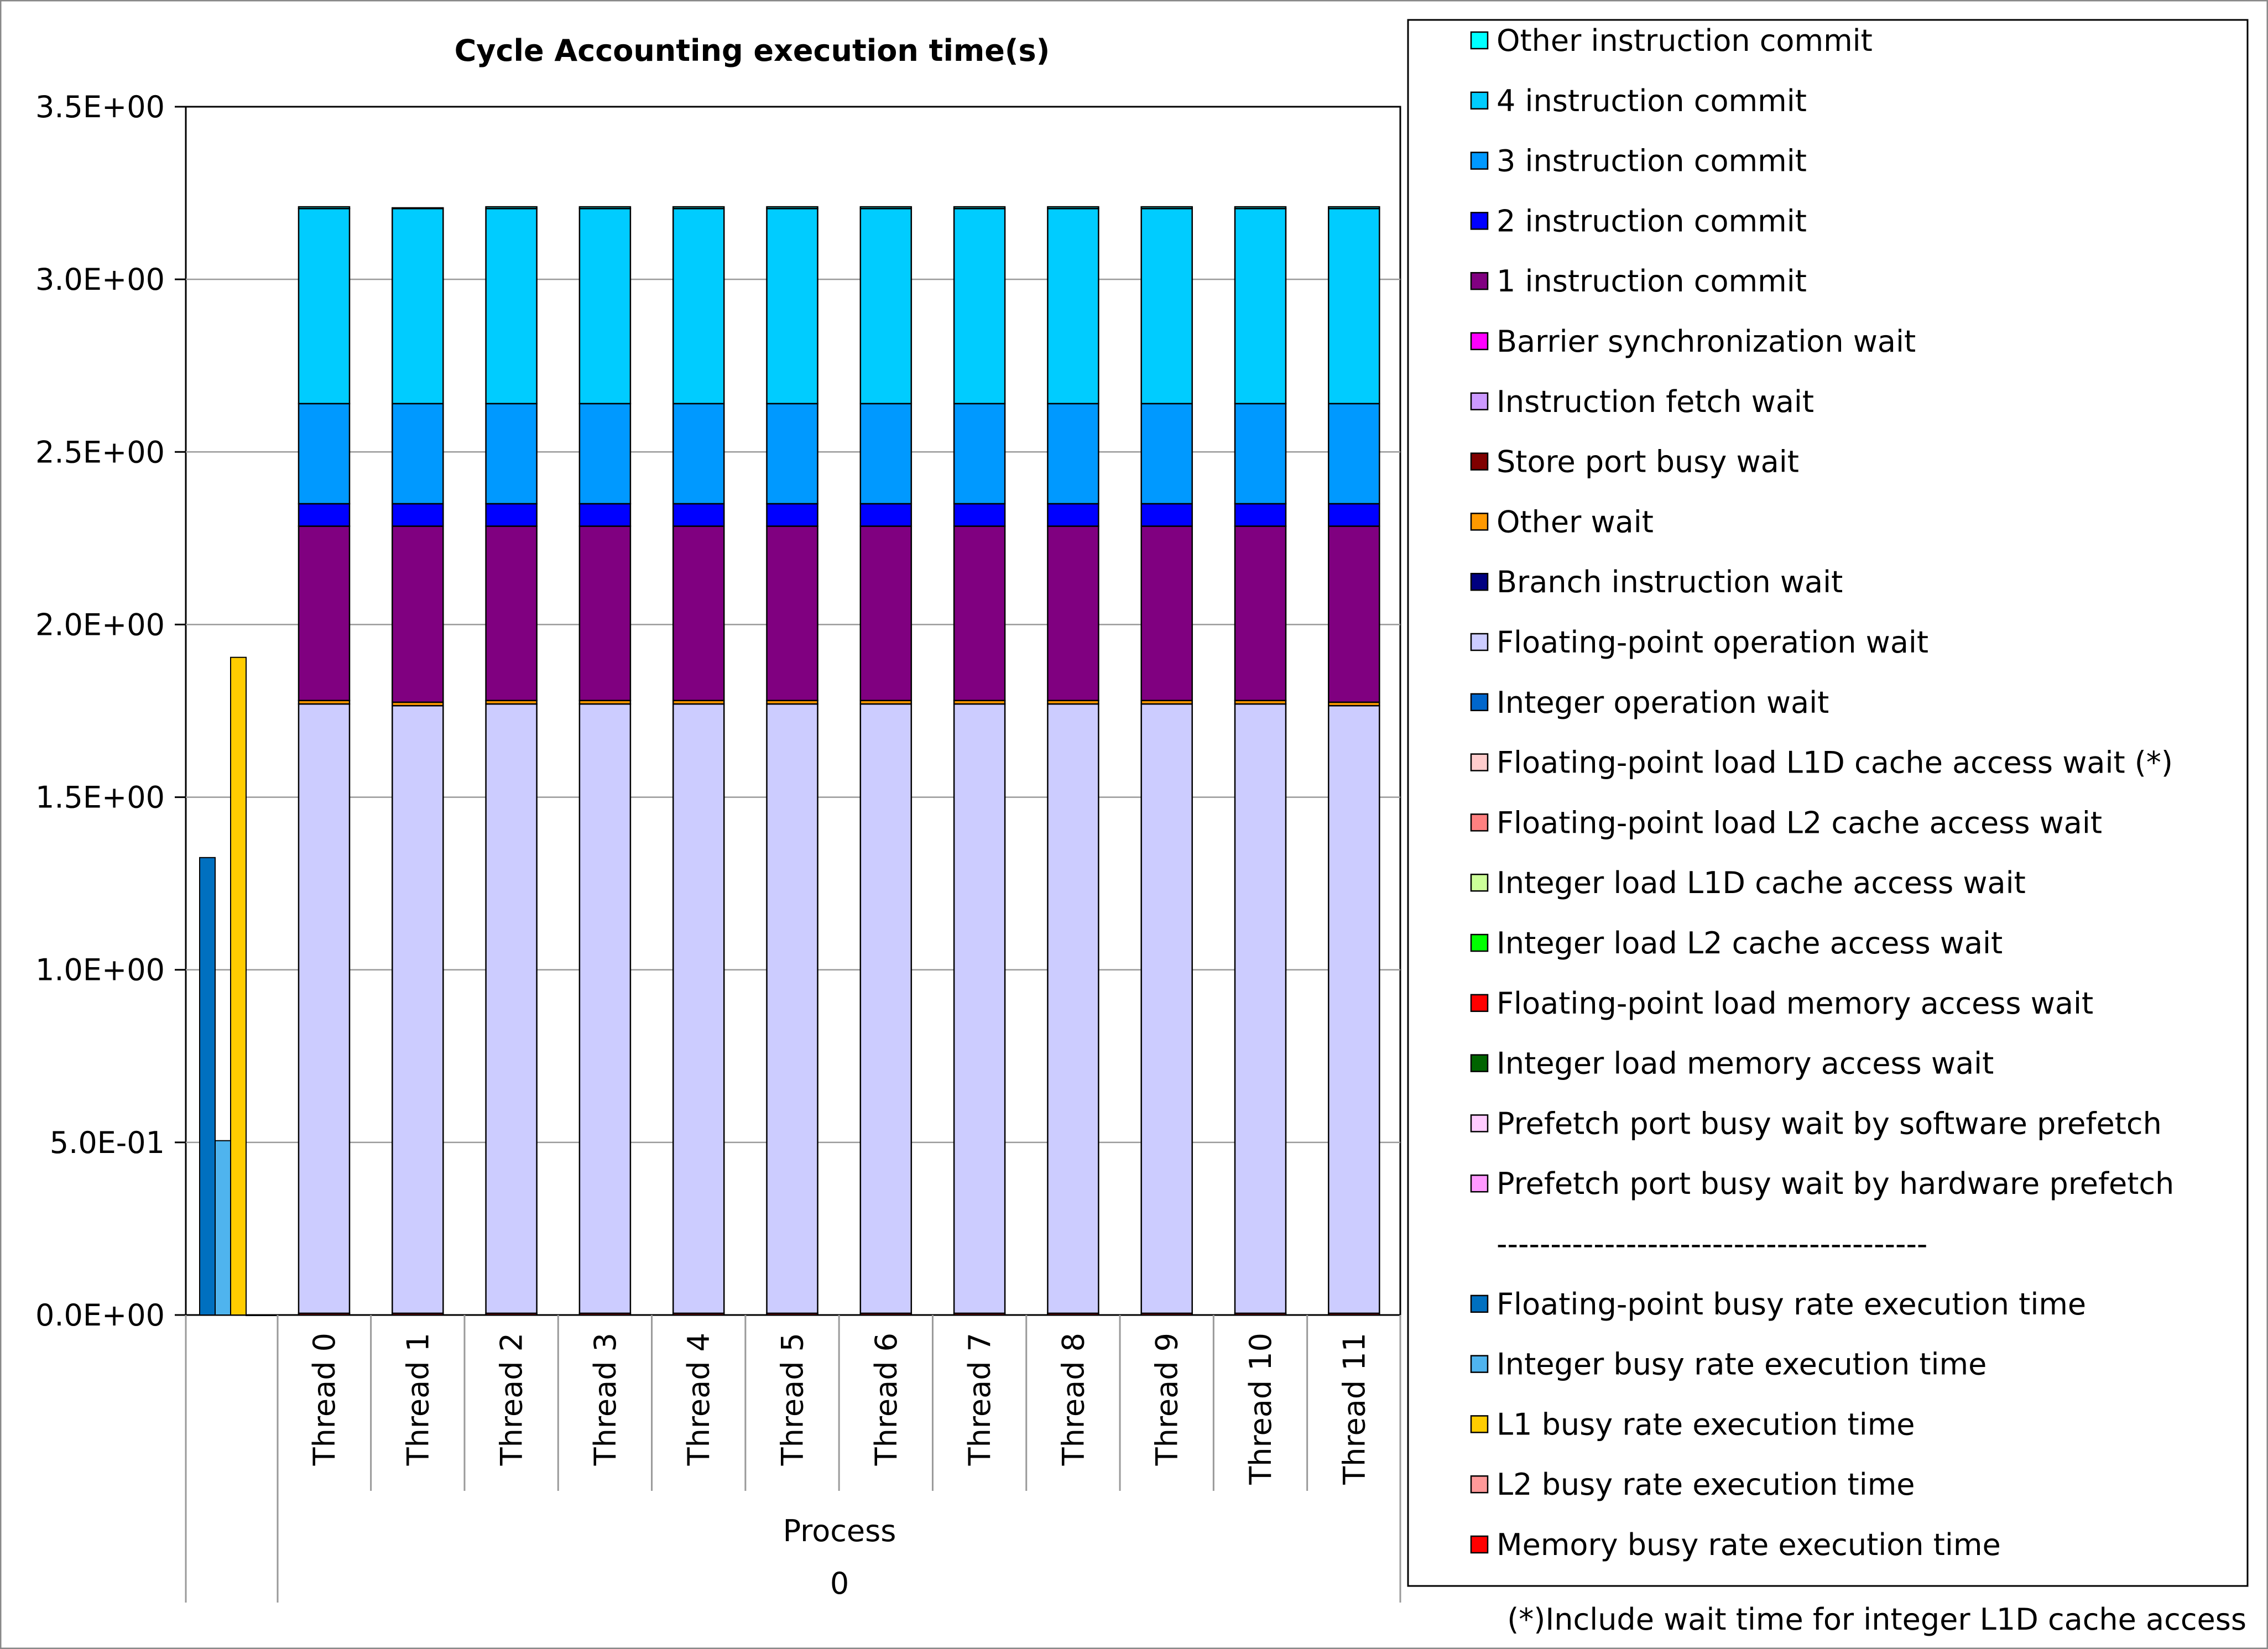  I want to click on y-tick-label: 2.5E+00, so click(100, 452).